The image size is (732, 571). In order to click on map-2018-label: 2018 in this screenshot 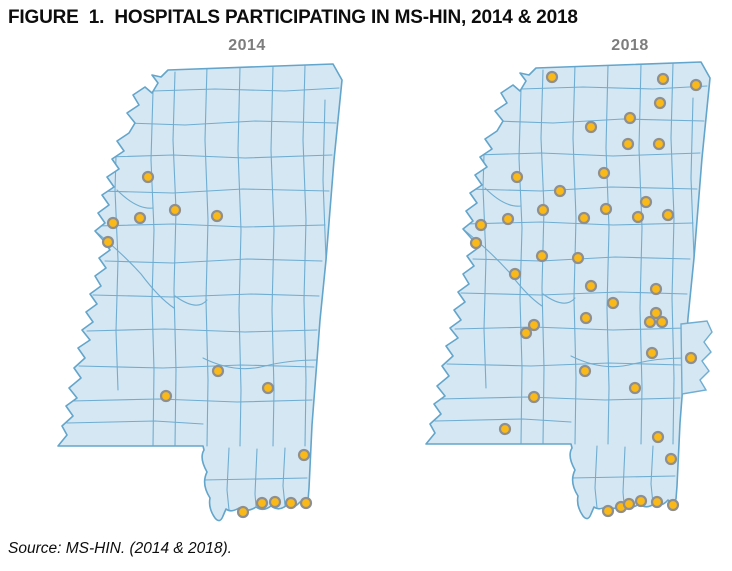, I will do `click(630, 45)`.